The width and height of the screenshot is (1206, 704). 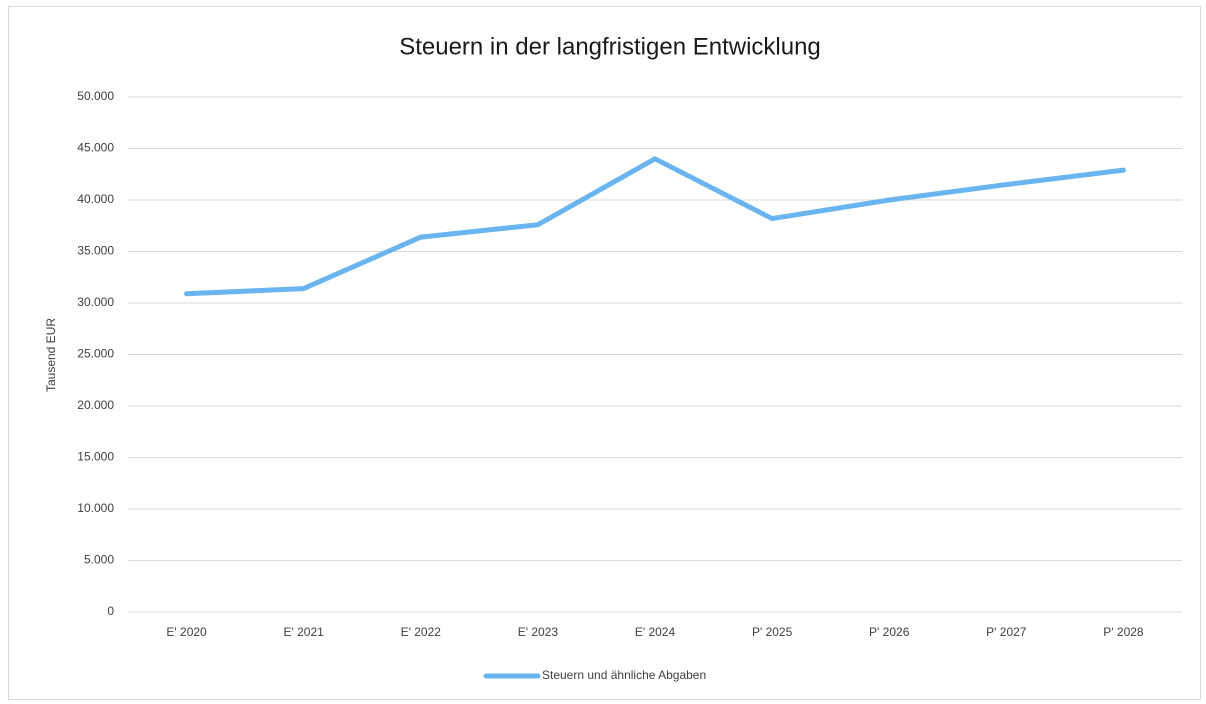 I want to click on x-tick-label: E' 2023, so click(x=538, y=632).